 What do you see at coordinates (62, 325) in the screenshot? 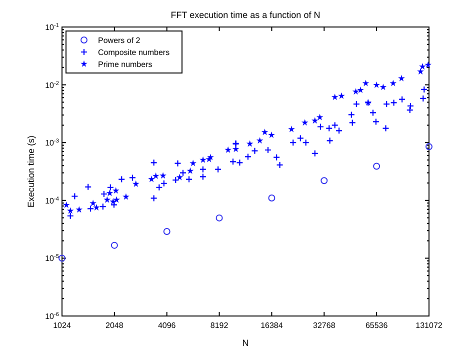
I see `x-tick-label: 1024` at bounding box center [62, 325].